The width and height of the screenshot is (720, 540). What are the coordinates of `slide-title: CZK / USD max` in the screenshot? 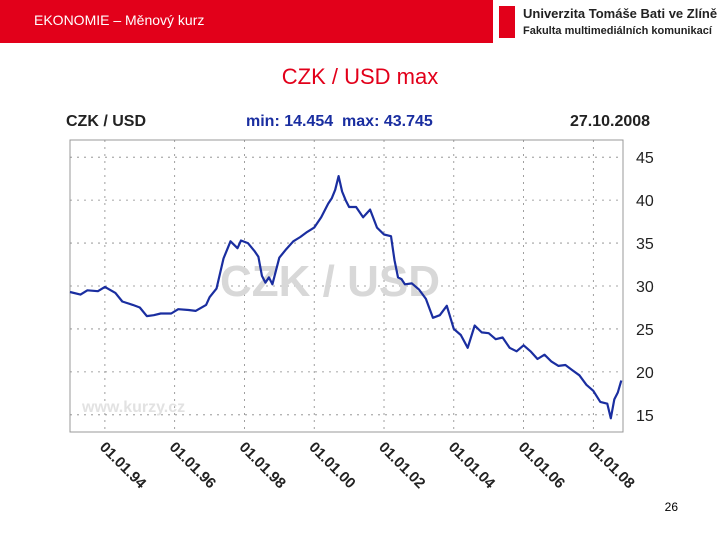 It's located at (360, 76).